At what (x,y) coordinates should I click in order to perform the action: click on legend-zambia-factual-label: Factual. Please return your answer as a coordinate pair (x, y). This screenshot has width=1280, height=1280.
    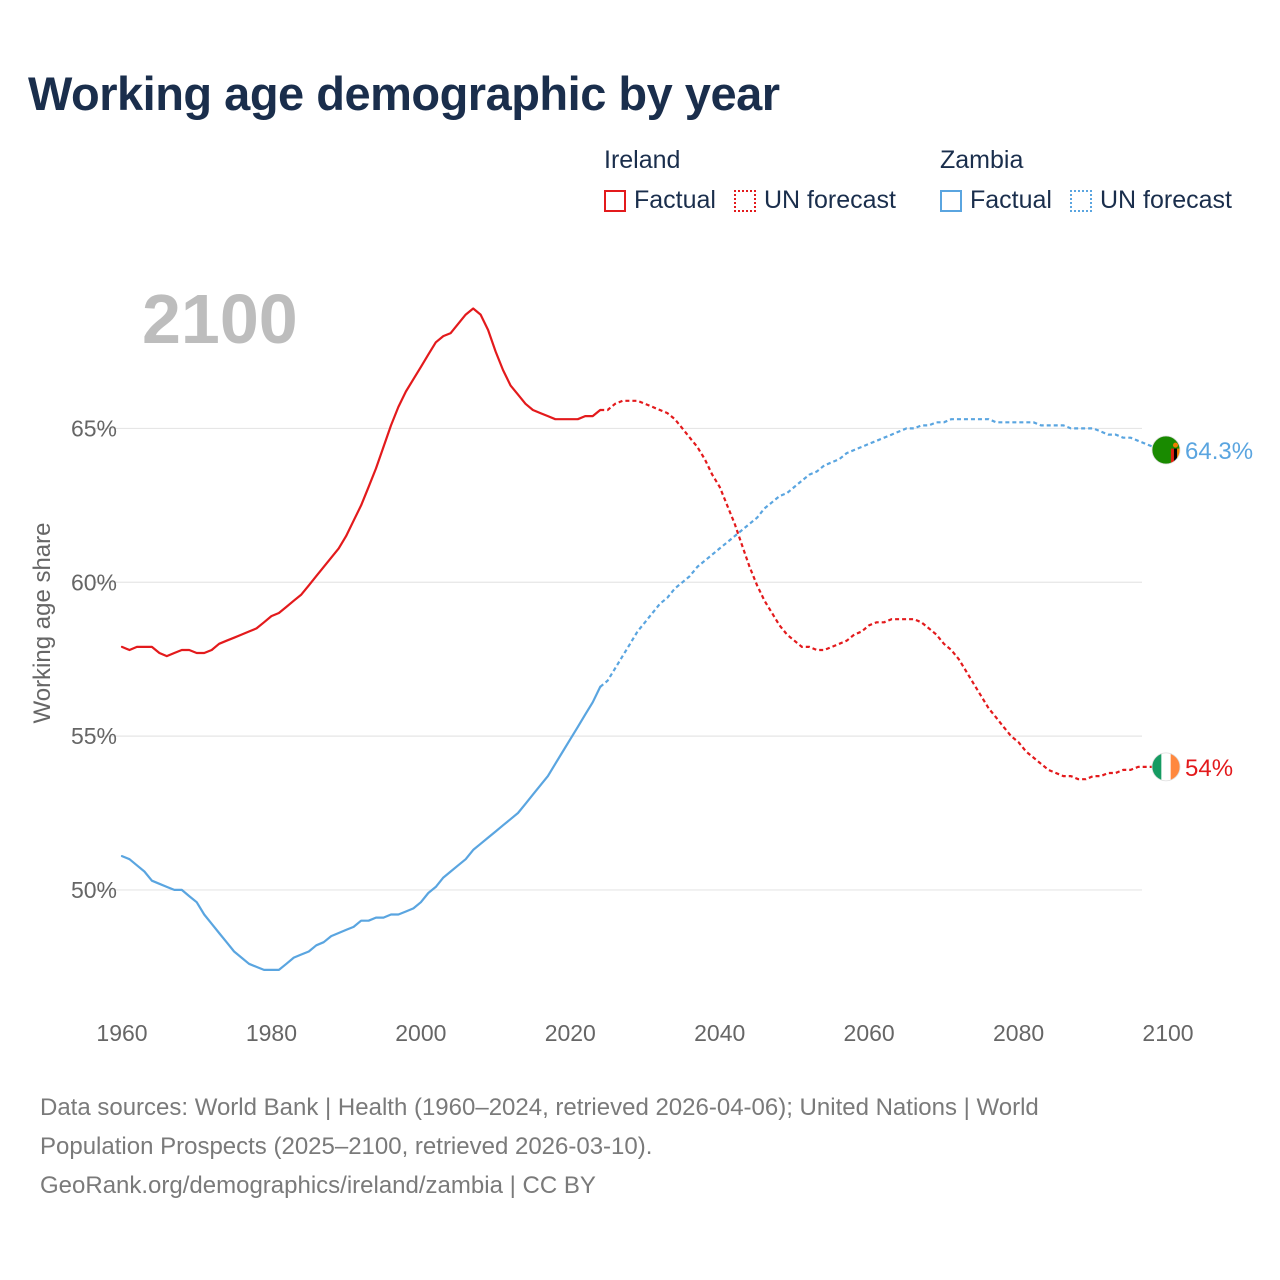
    Looking at the image, I should click on (1011, 200).